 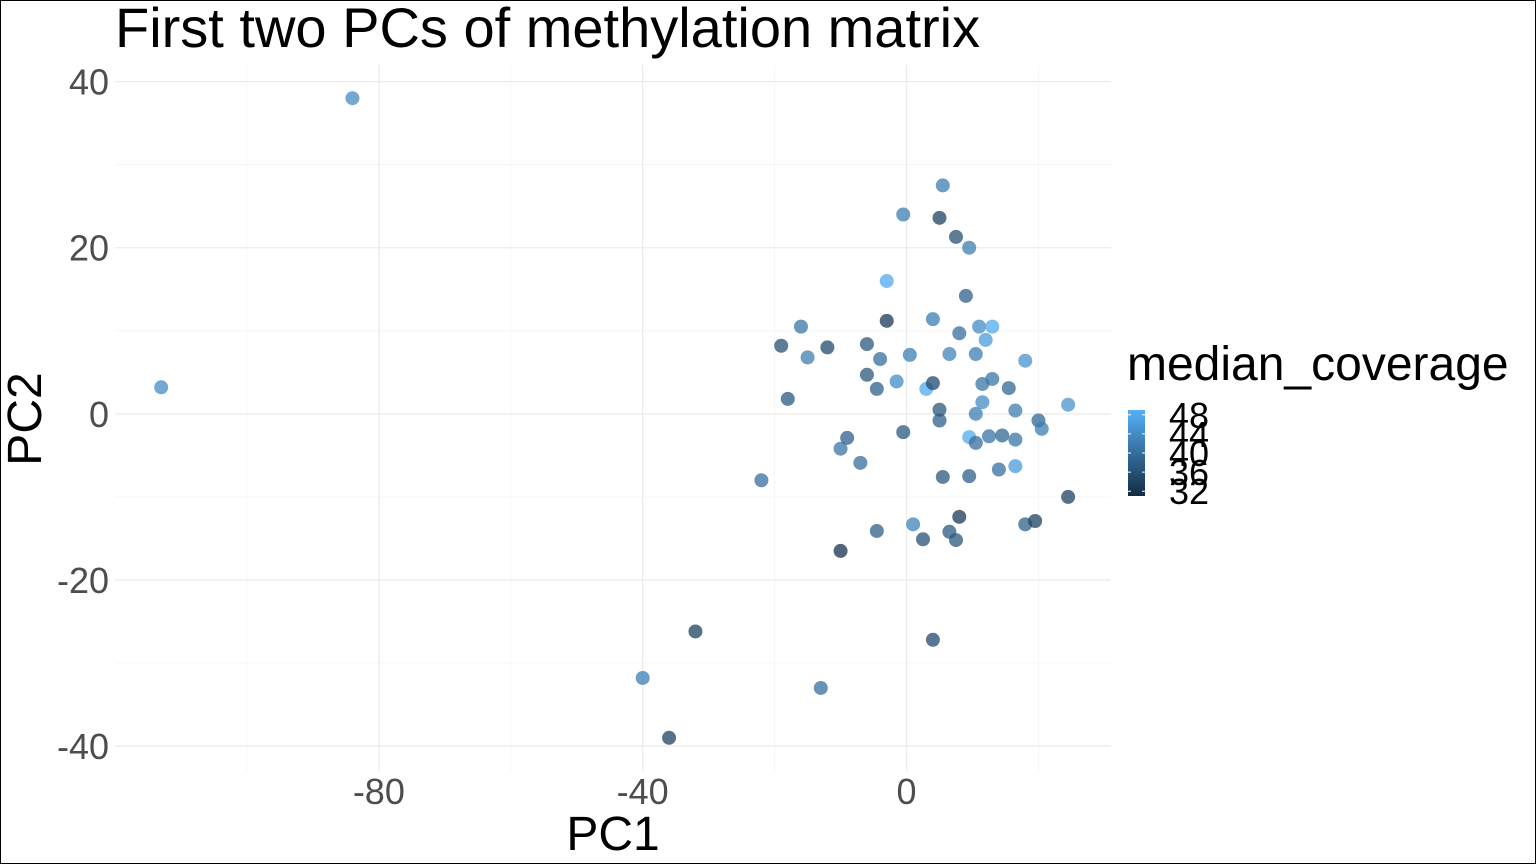 What do you see at coordinates (547, 30) in the screenshot?
I see `chart-title: First two PCs of methylation matrix` at bounding box center [547, 30].